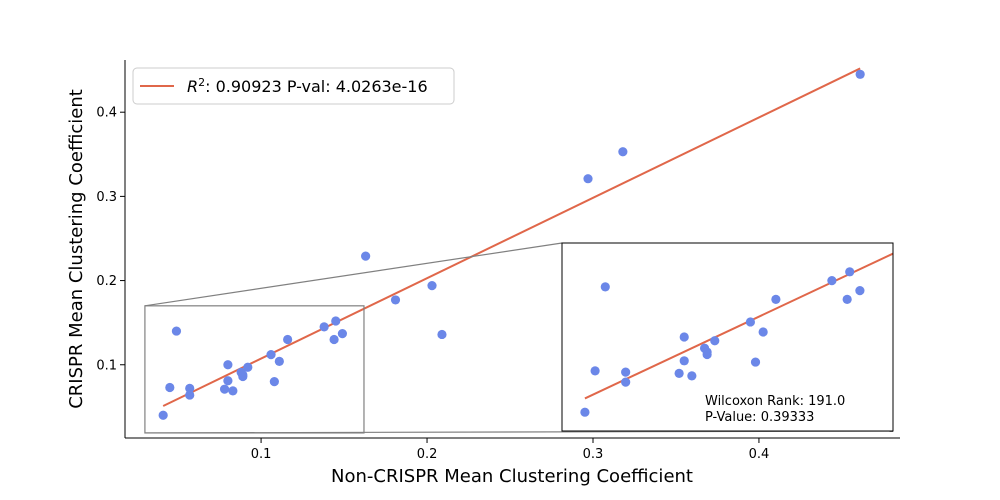  I want to click on legend: R2: 0.90923 P-val: 4.0263e-16, so click(293, 86).